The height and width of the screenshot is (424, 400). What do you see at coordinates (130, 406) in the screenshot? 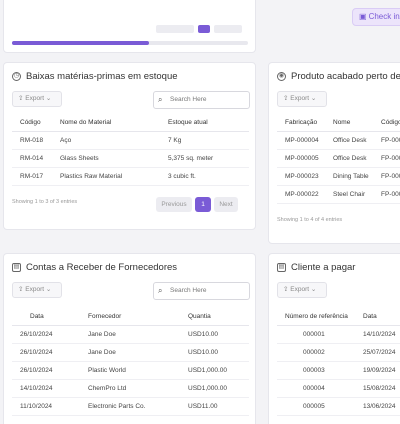
I see `table-row: 11/10/2024 Electronic Parts Co. USD11.00` at bounding box center [130, 406].